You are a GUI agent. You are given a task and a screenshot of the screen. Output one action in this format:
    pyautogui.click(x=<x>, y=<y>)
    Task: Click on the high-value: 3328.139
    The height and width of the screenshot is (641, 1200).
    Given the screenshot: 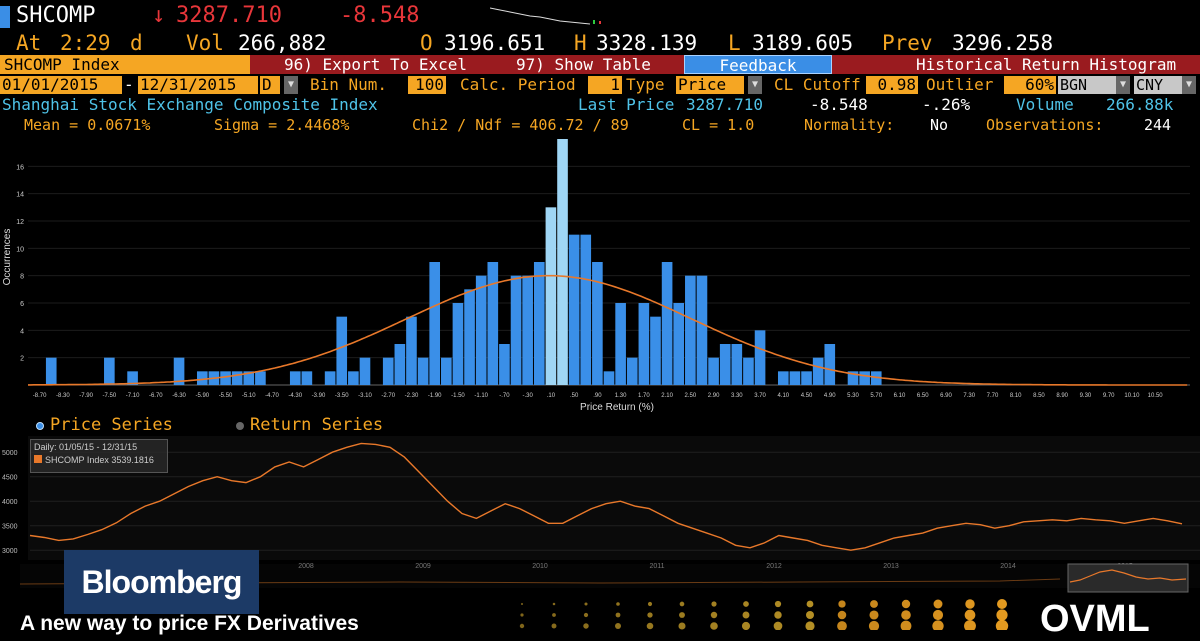 What is the action you would take?
    pyautogui.click(x=647, y=43)
    